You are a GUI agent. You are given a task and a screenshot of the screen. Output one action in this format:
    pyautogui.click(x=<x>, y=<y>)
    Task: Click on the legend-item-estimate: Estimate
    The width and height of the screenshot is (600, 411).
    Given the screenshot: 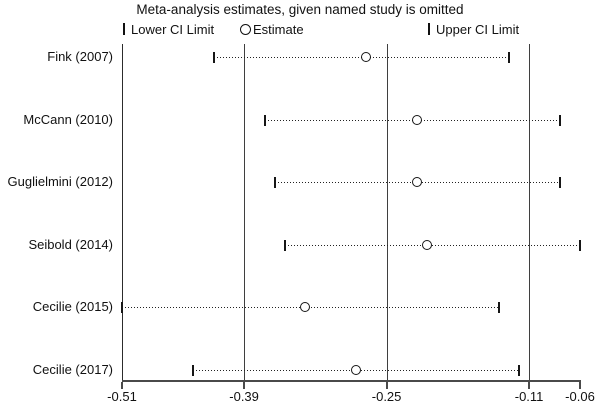 What is the action you would take?
    pyautogui.click(x=272, y=29)
    